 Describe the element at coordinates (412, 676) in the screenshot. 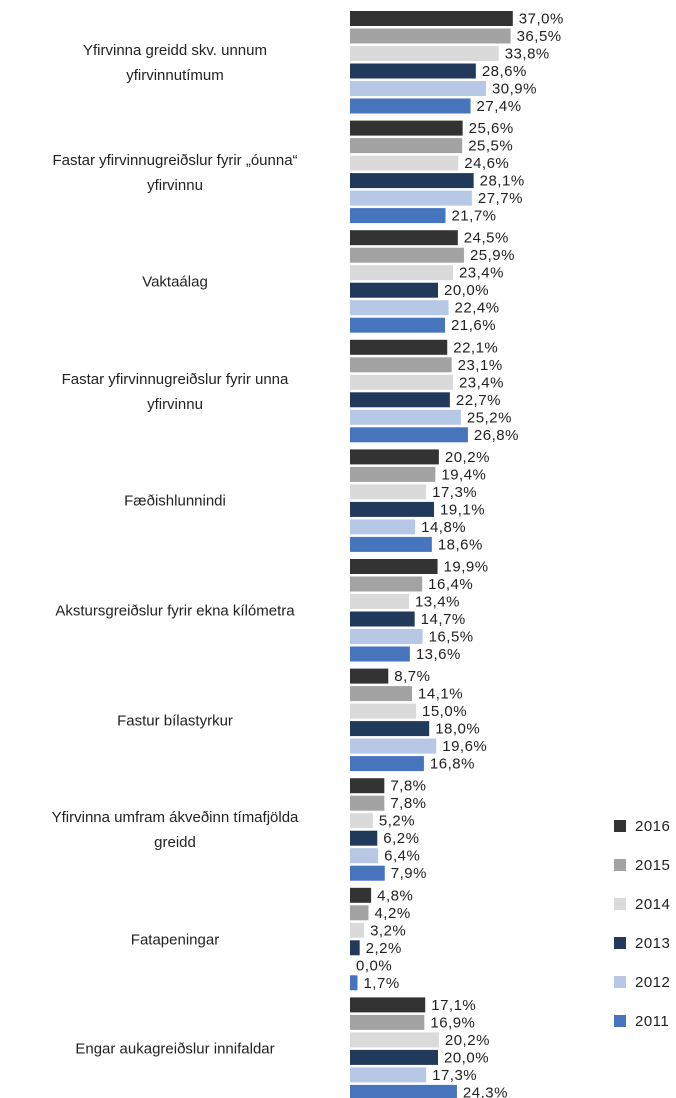

I see `value-label: 8,7%` at that location.